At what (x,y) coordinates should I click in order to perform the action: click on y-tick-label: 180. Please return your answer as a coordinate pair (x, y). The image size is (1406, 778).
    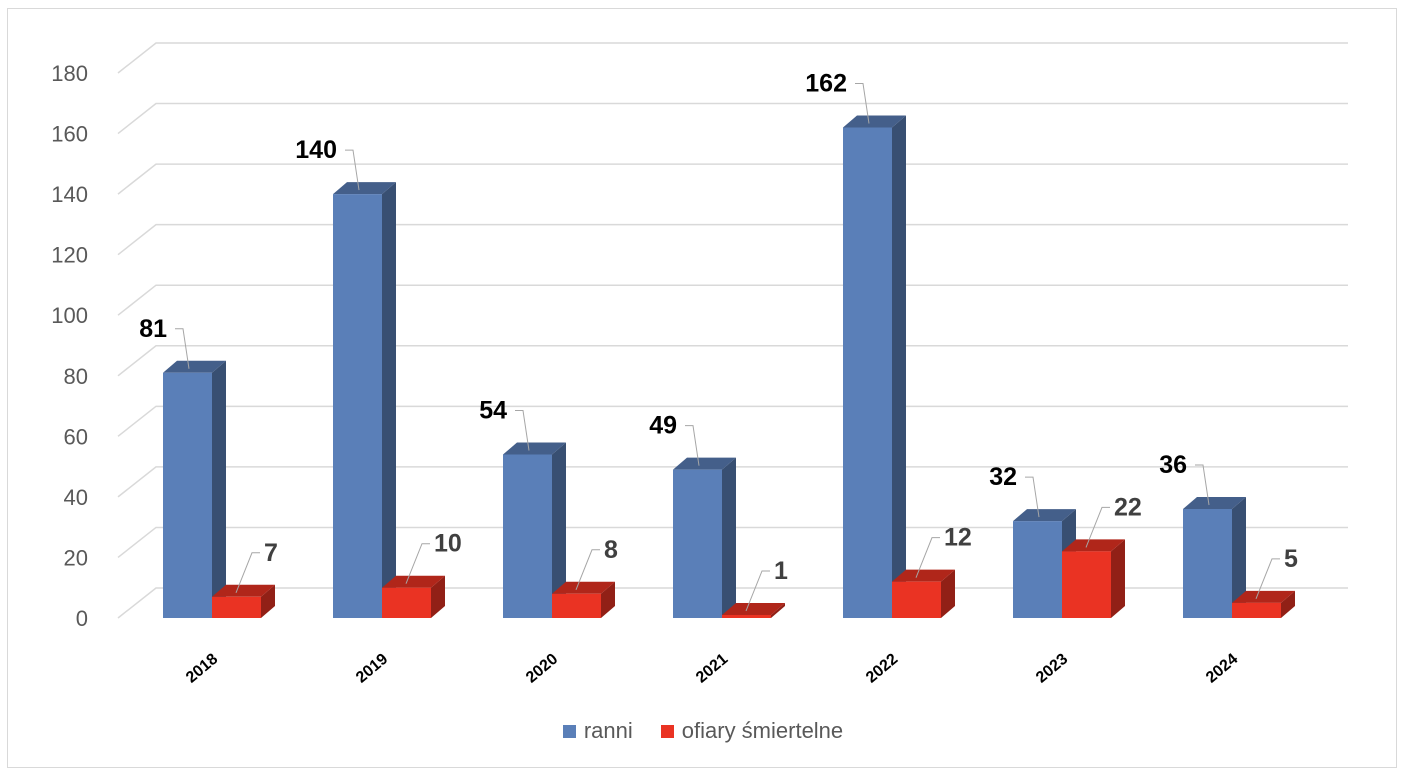
    Looking at the image, I should click on (69, 73).